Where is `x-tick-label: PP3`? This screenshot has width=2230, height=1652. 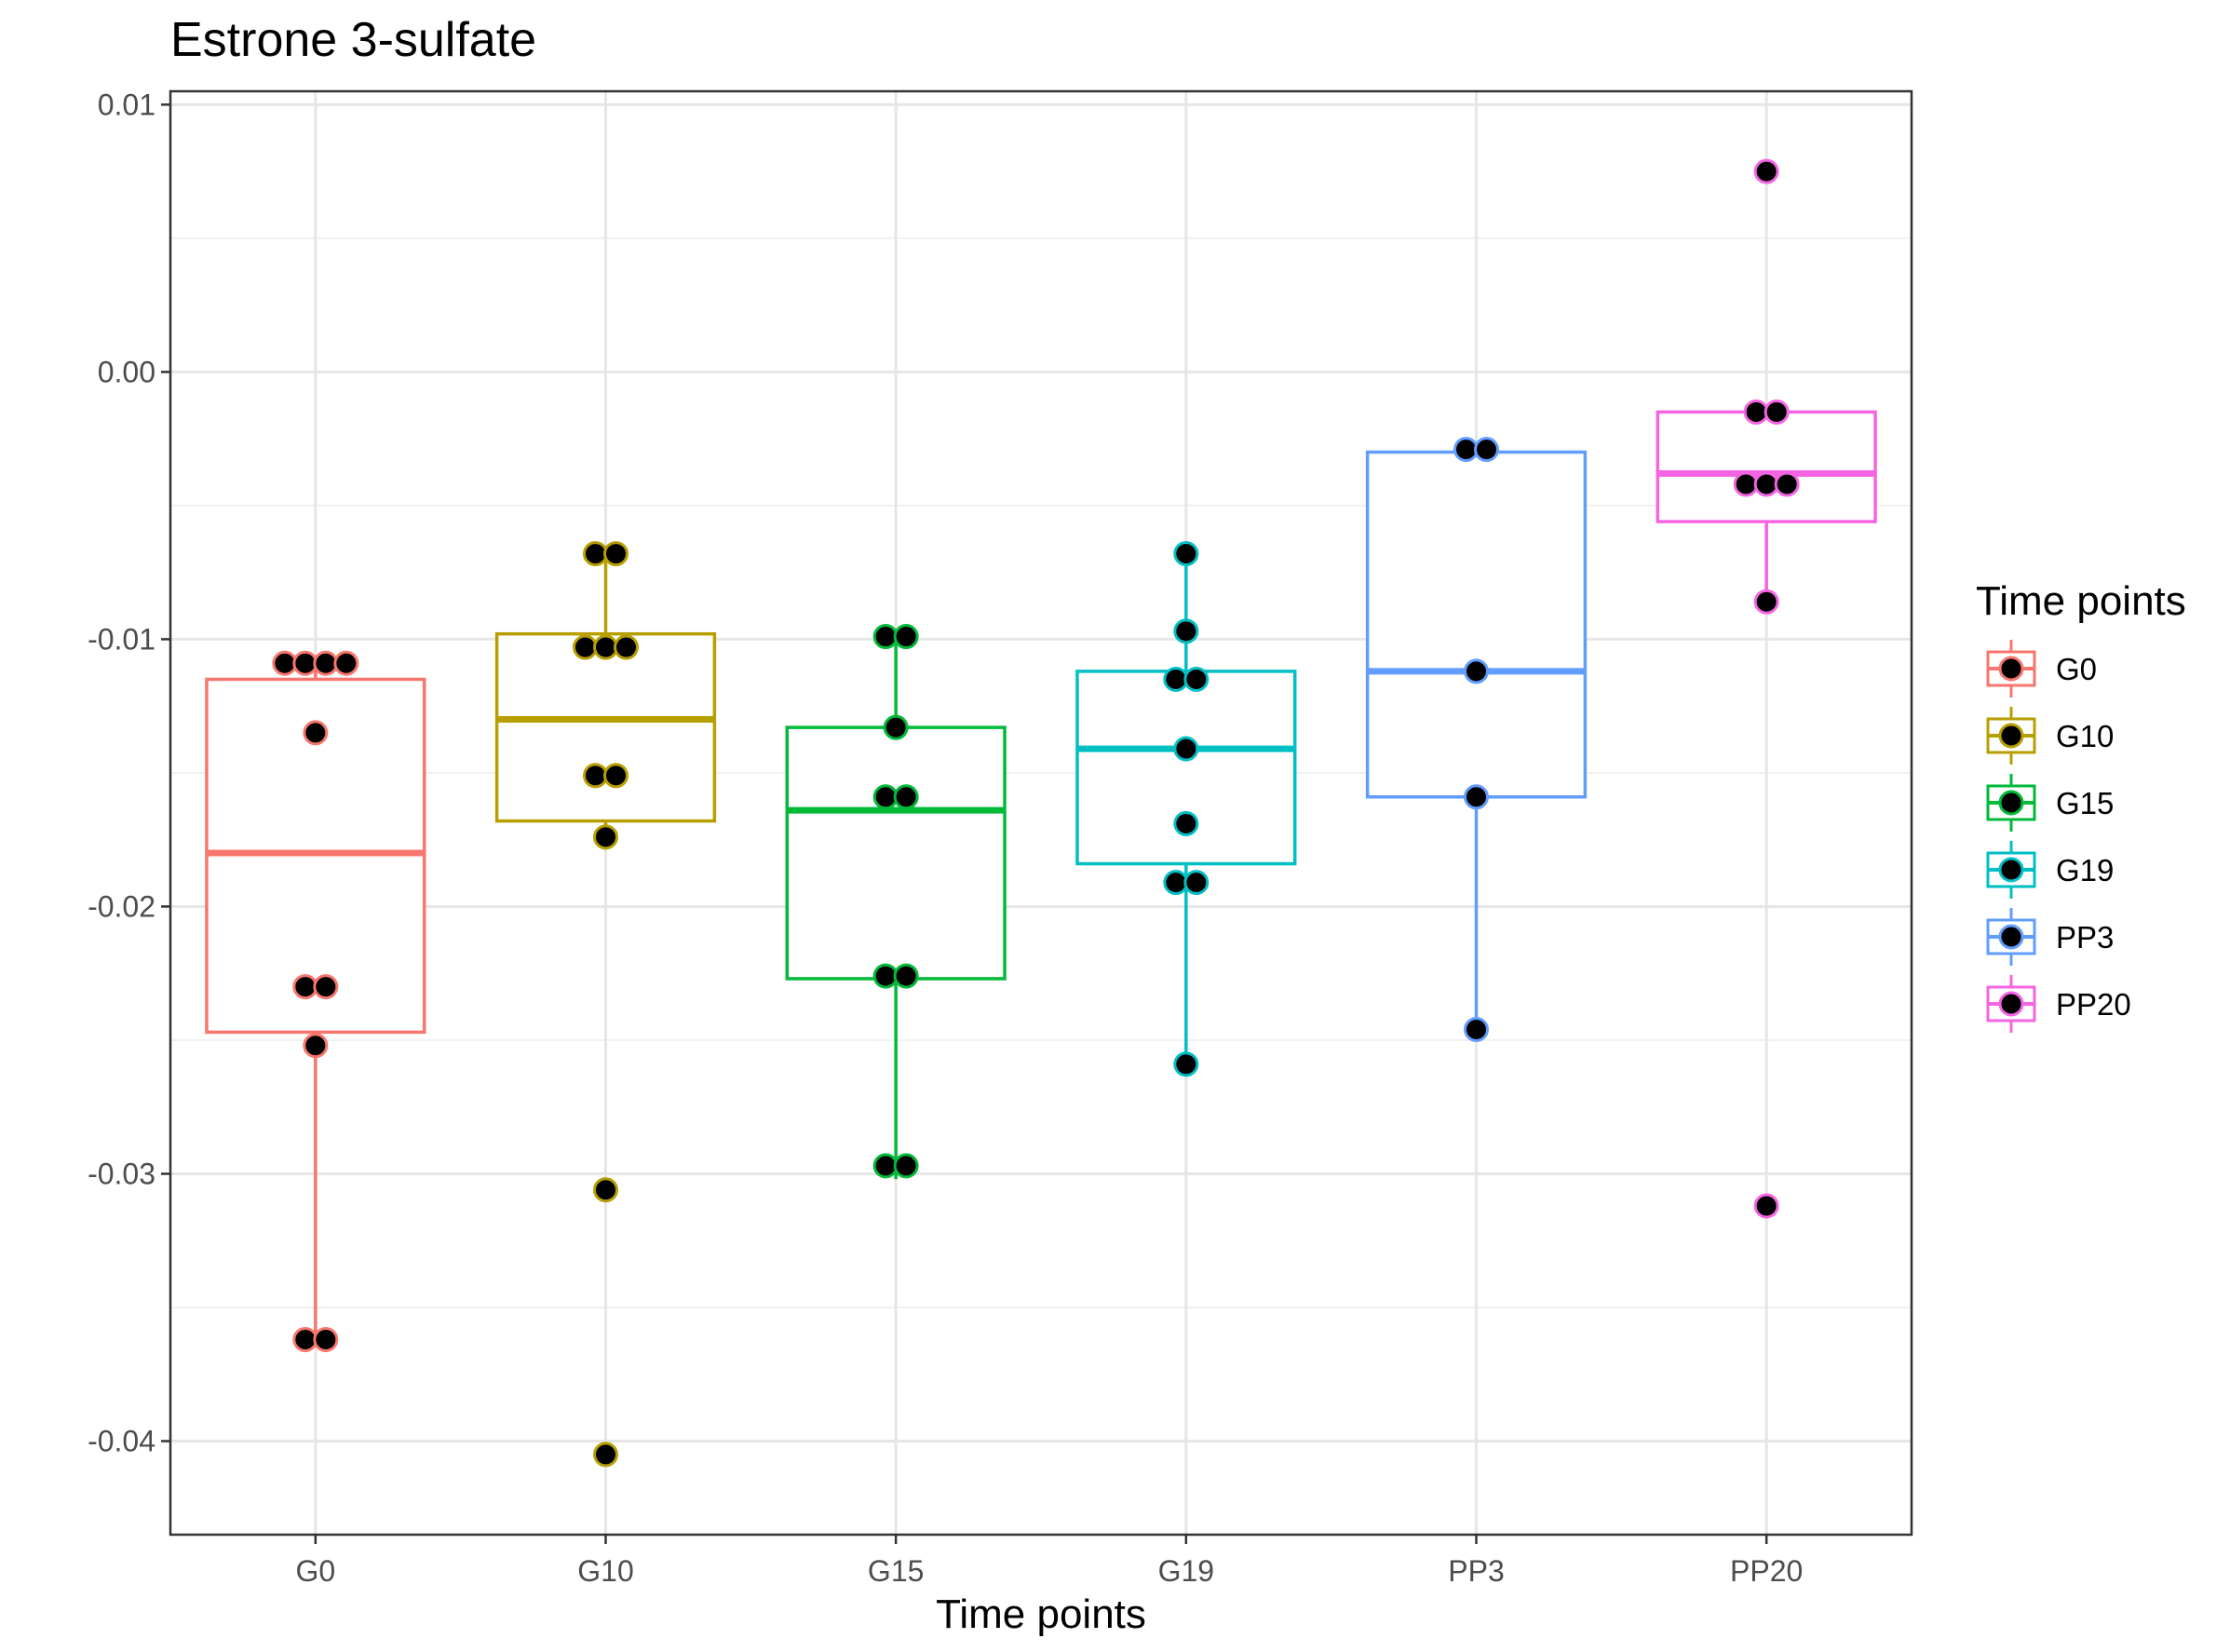 x-tick-label: PP3 is located at coordinates (1476, 1571).